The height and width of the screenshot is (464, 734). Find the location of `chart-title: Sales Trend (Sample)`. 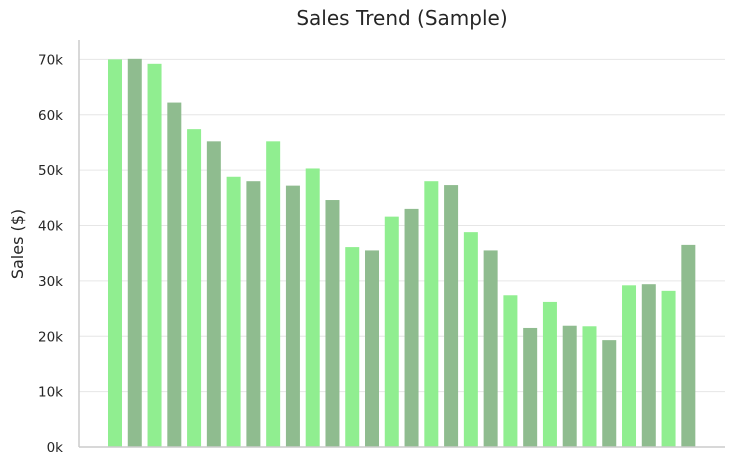

chart-title: Sales Trend (Sample) is located at coordinates (401, 18).